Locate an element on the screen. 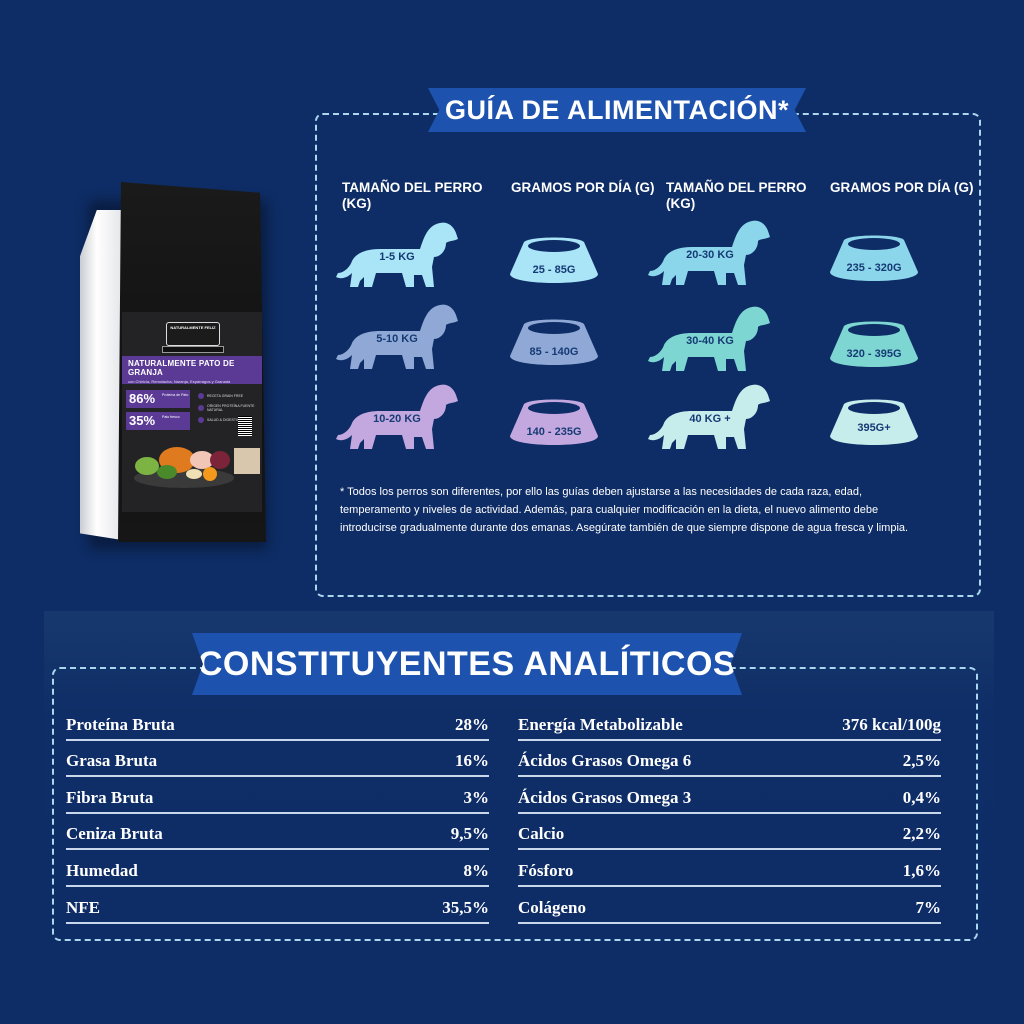 This screenshot has height=1024, width=1024. claim-protein: 86% Proteína de Pato is located at coordinates (158, 399).